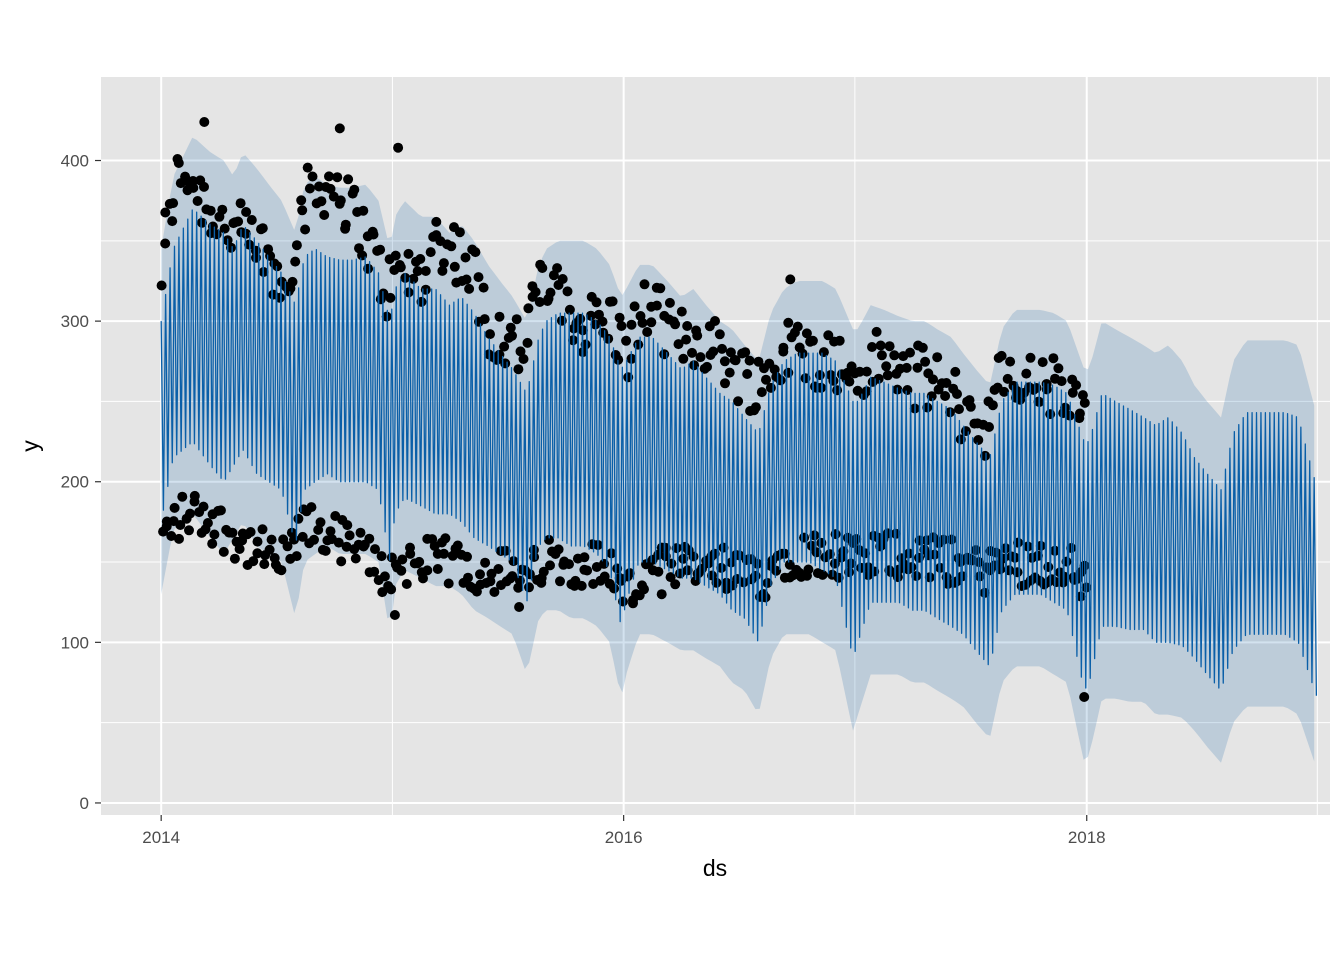 The image size is (1344, 960). What do you see at coordinates (75, 321) in the screenshot?
I see `y-tick-label: 300` at bounding box center [75, 321].